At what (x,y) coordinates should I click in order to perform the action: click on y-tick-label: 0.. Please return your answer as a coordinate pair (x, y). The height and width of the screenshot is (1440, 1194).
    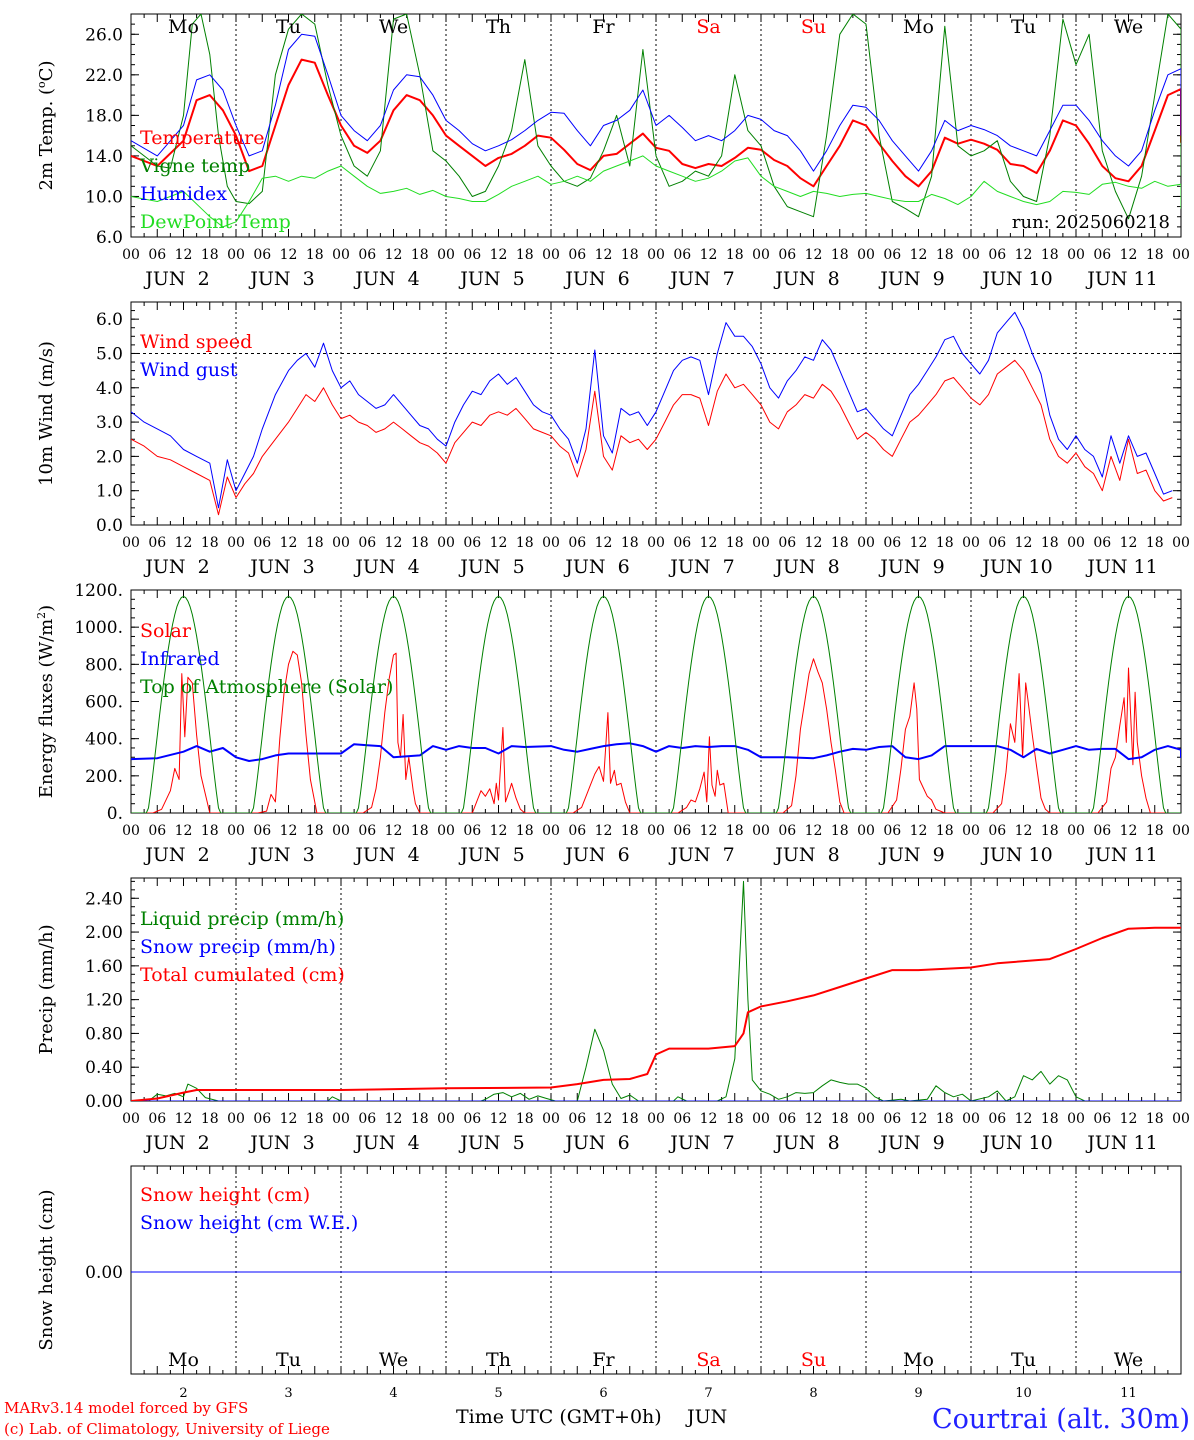
    Looking at the image, I should click on (115, 814).